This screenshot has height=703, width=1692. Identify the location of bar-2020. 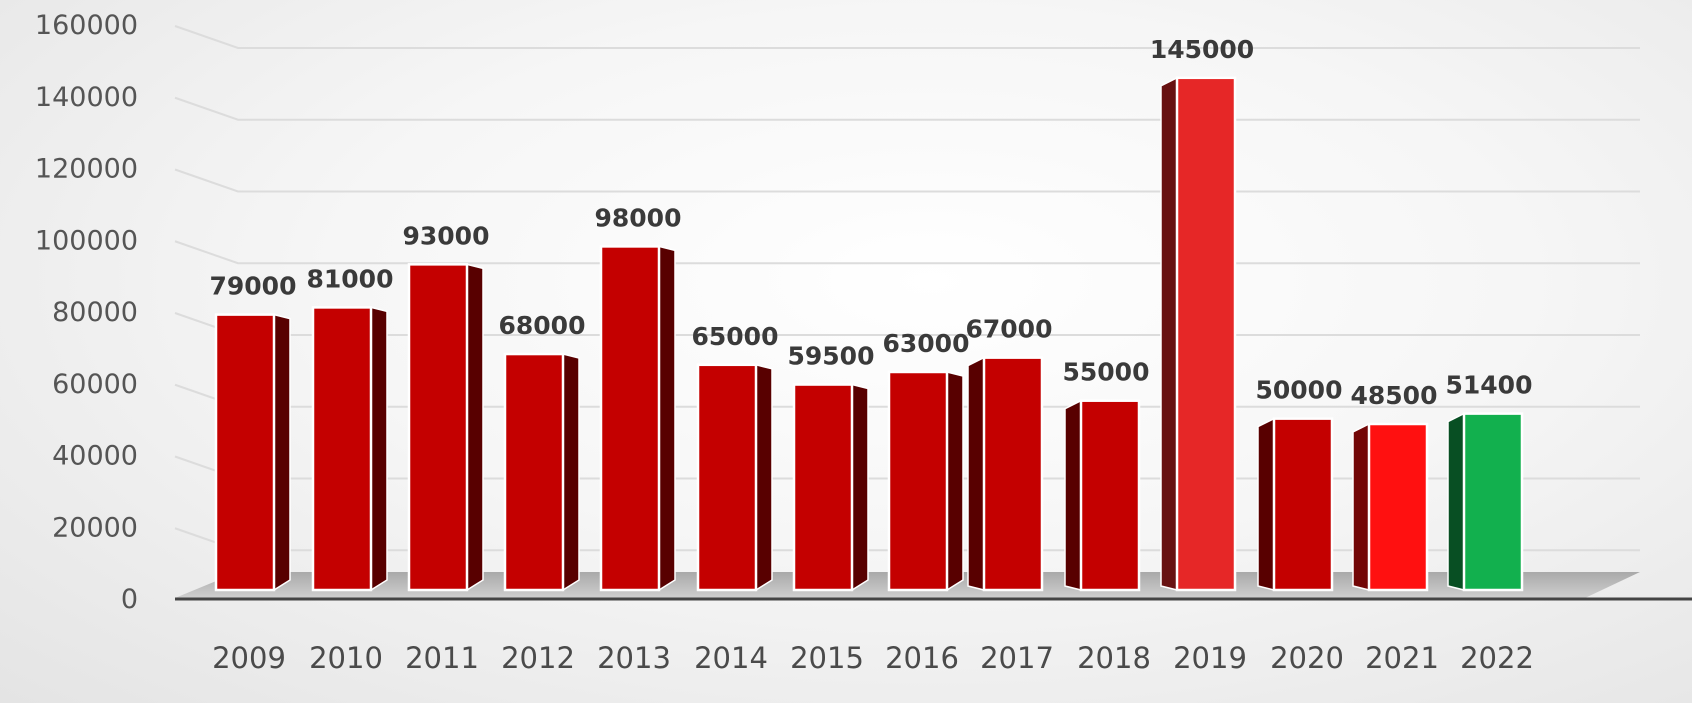
(1295, 504).